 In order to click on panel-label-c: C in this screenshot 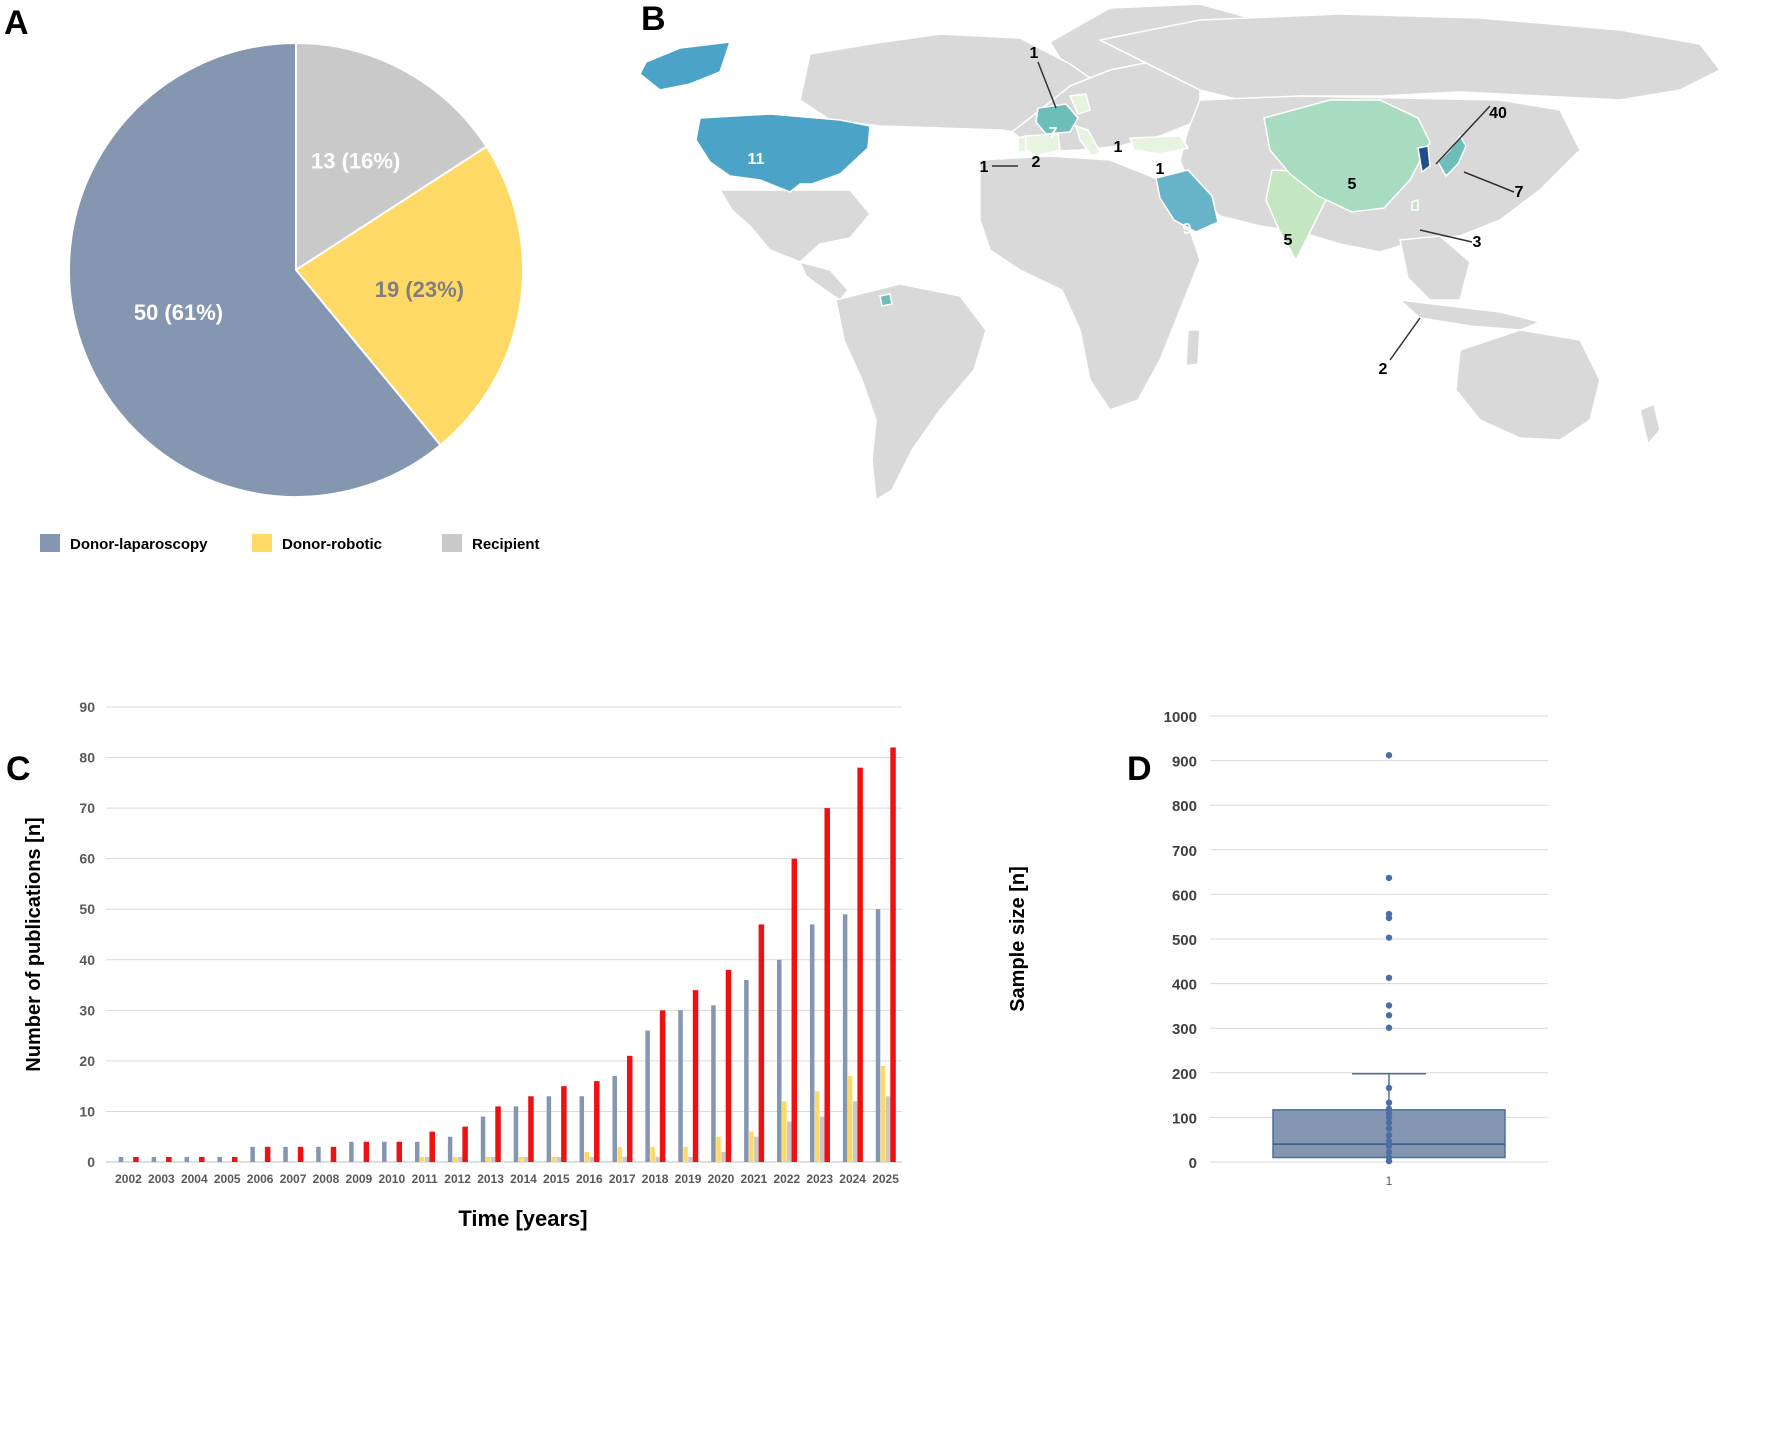, I will do `click(18, 769)`.